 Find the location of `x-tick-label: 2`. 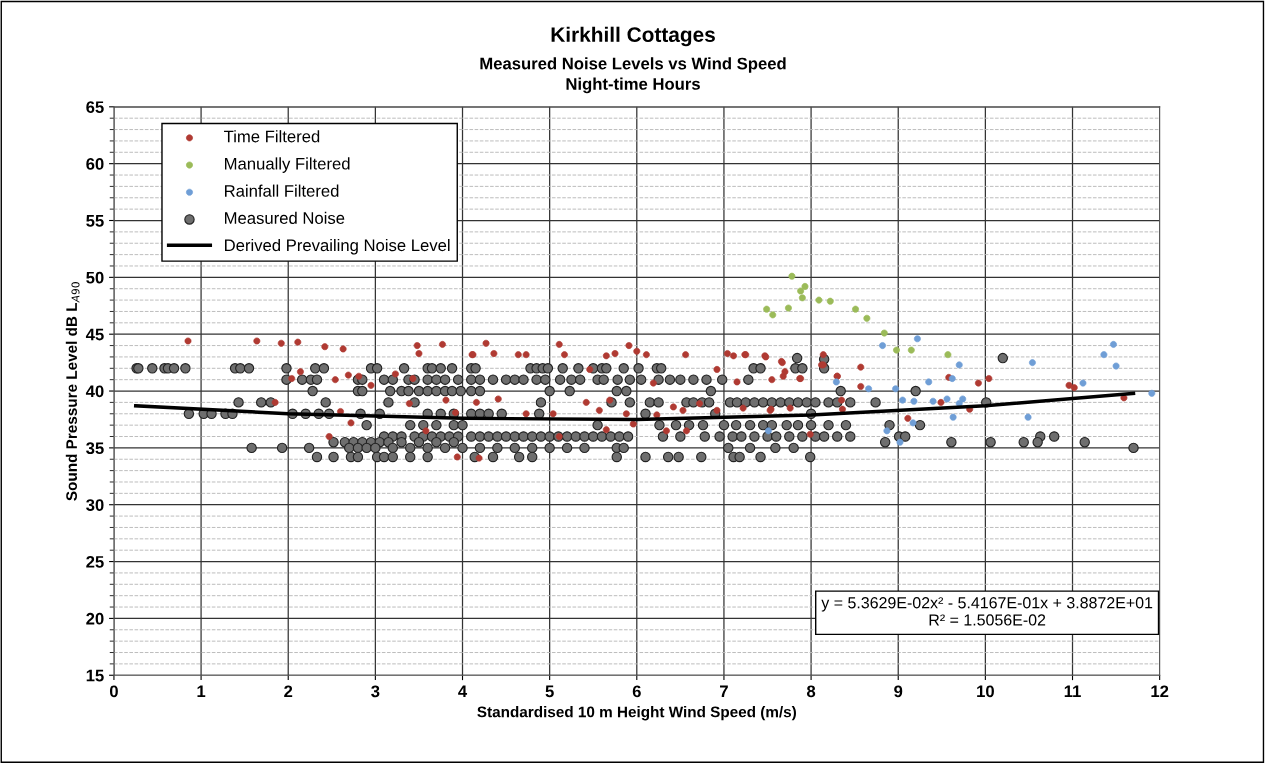

x-tick-label: 2 is located at coordinates (288, 691).